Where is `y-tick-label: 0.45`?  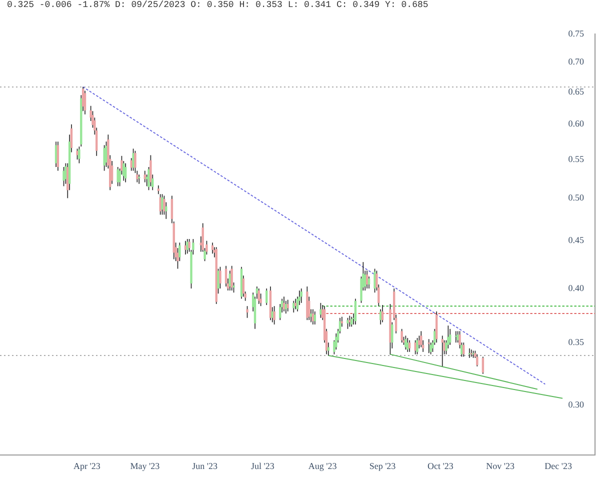 y-tick-label: 0.45 is located at coordinates (576, 240).